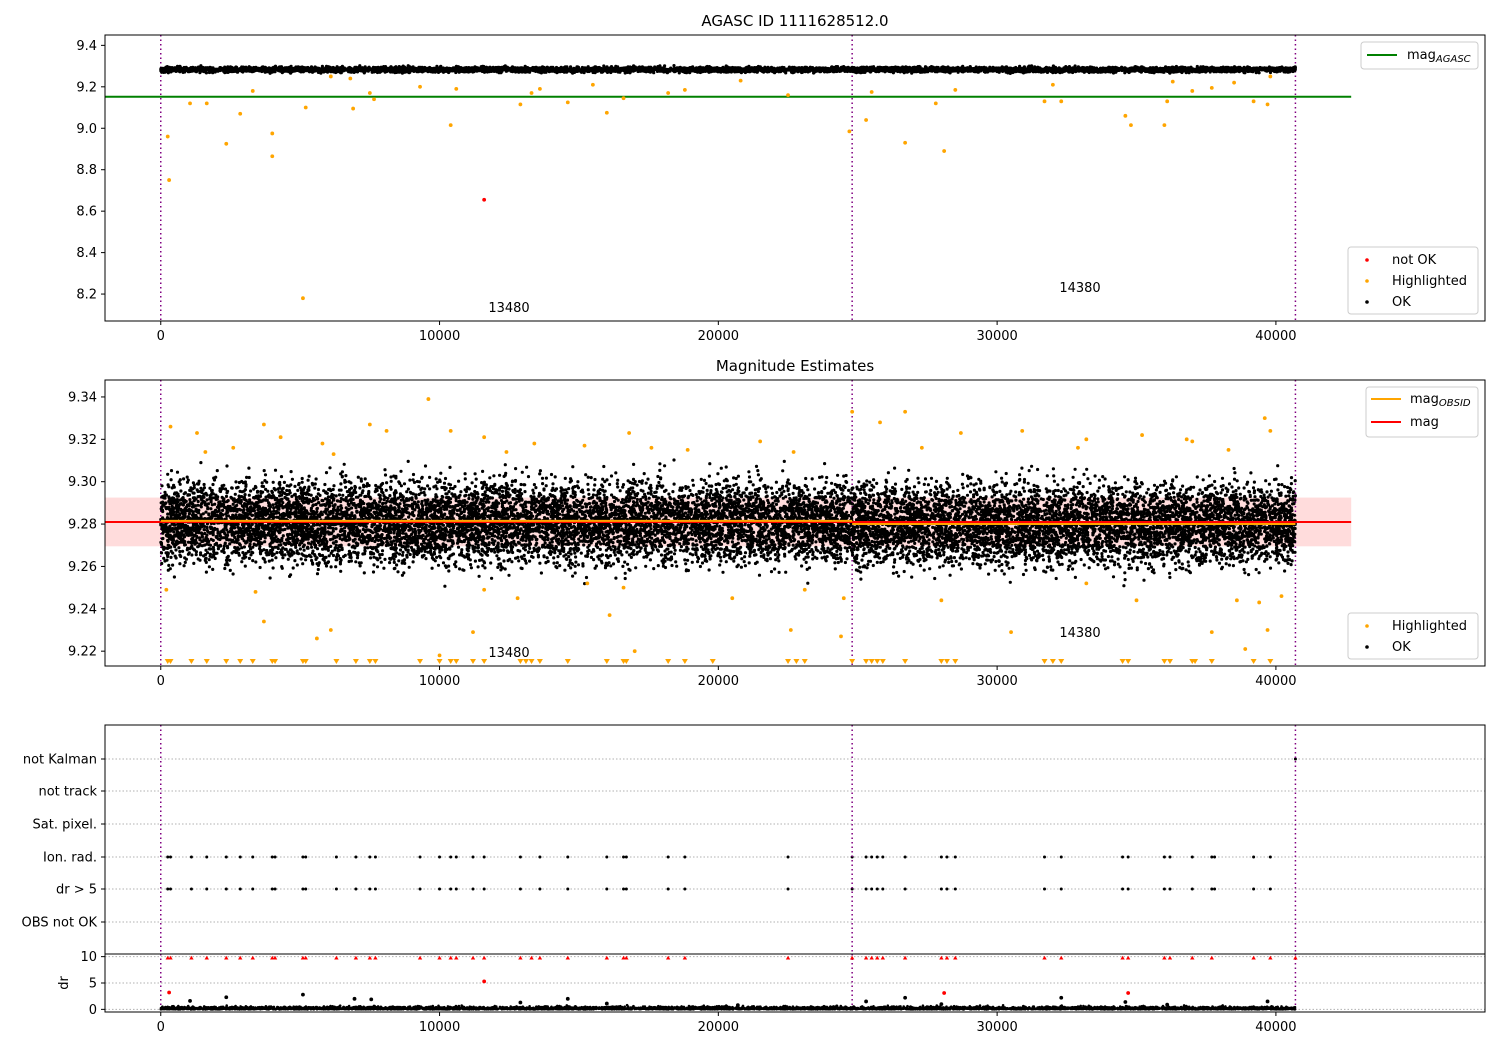 Image resolution: width=1500 pixels, height=1050 pixels. What do you see at coordinates (996, 681) in the screenshot?
I see `x-tick-label: 30000` at bounding box center [996, 681].